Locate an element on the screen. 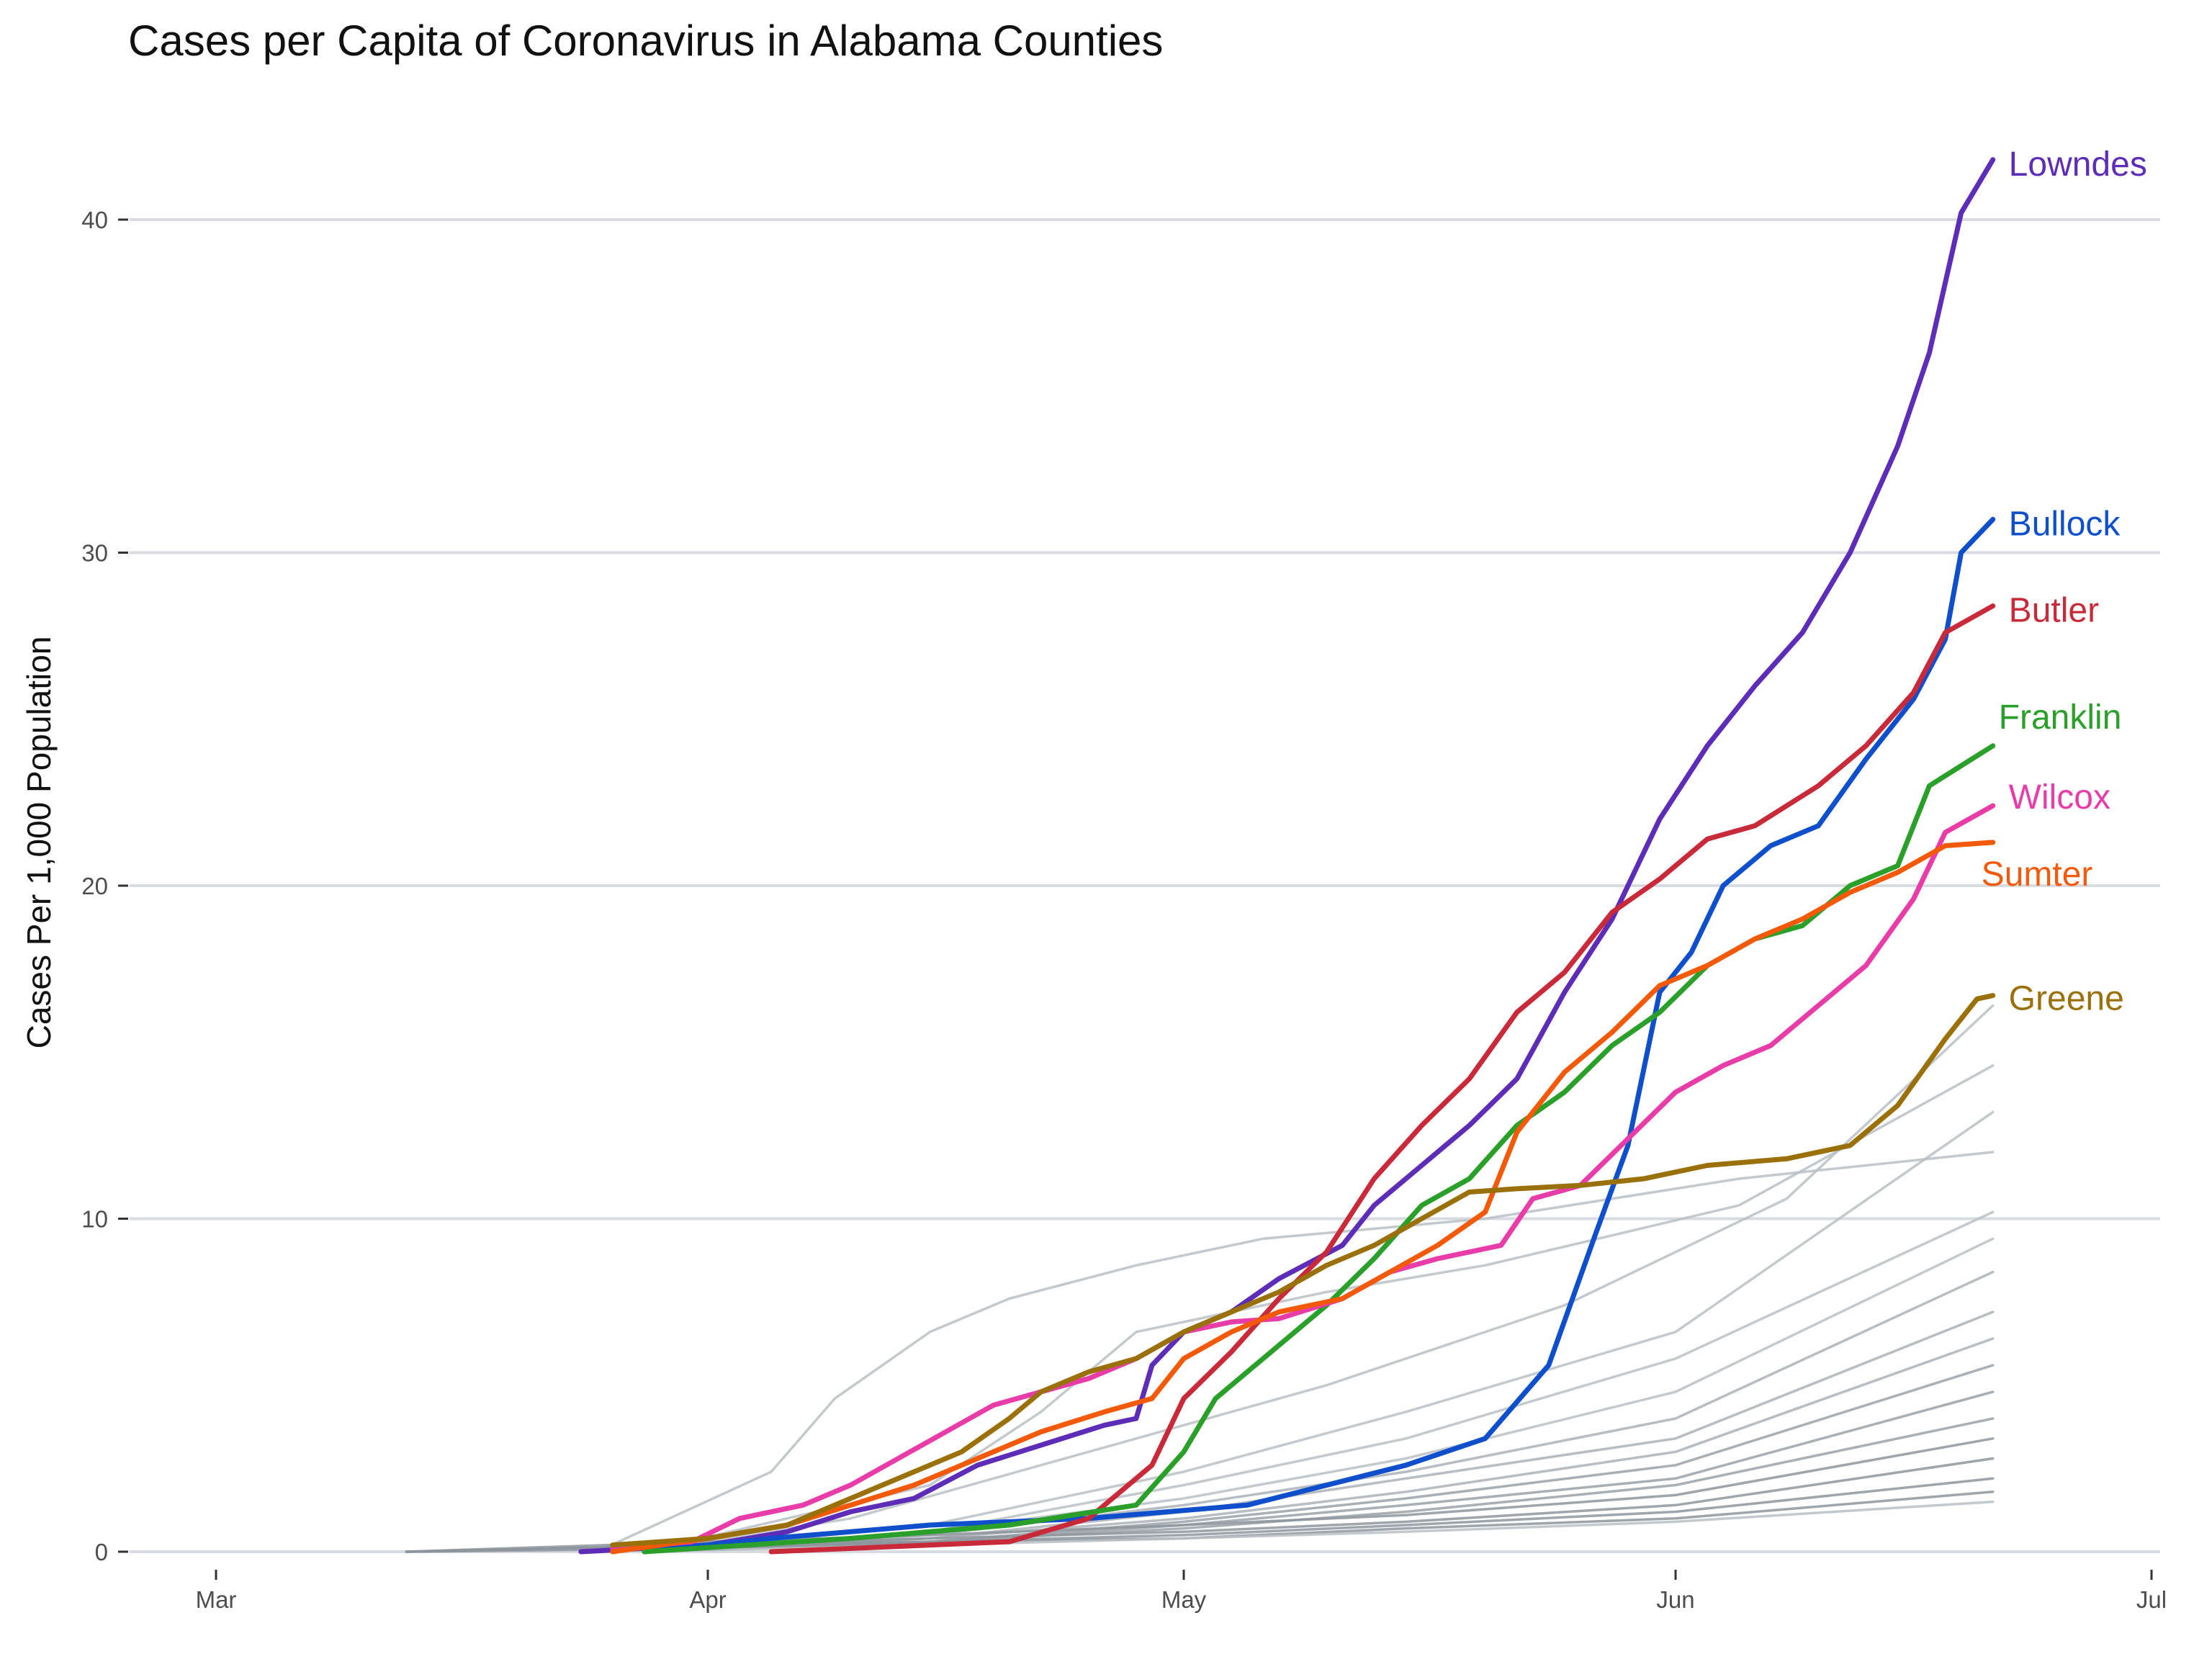 This screenshot has height=1659, width=2212. y-tick-label: 0 is located at coordinates (102, 1552).